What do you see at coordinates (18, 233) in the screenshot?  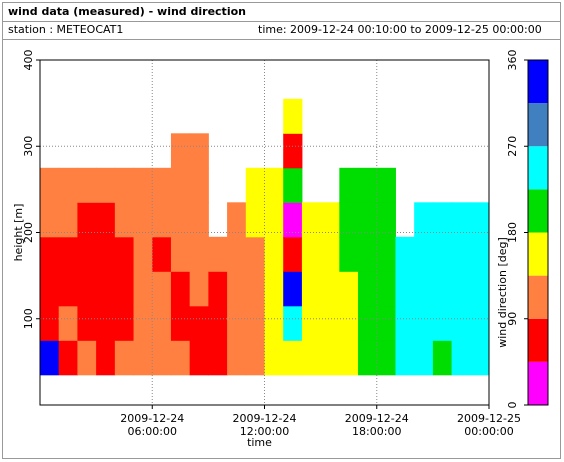 I see `y-axis-label: height [m]` at bounding box center [18, 233].